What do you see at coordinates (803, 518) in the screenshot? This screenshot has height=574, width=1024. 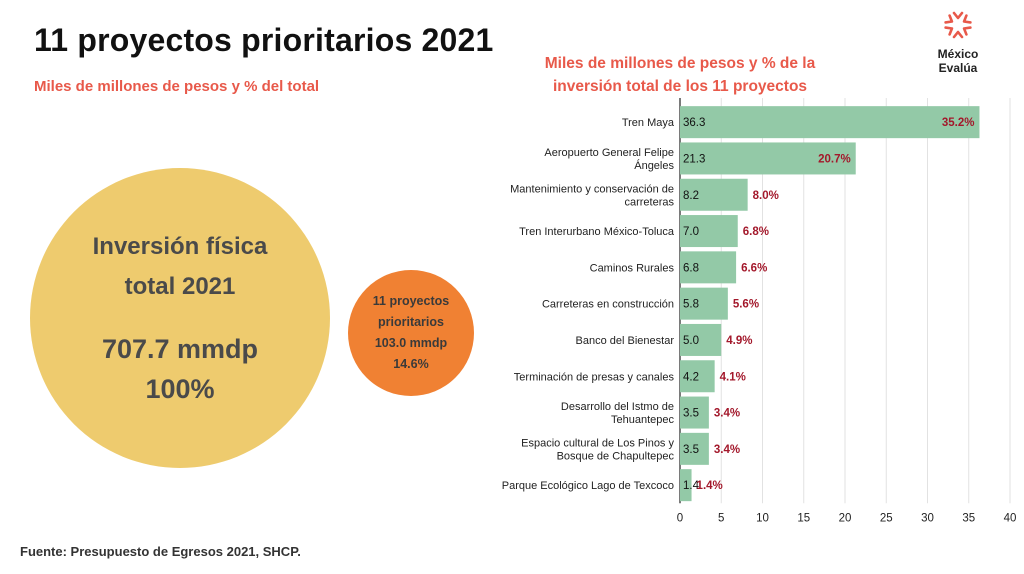 I see `x-tick-label: 15` at bounding box center [803, 518].